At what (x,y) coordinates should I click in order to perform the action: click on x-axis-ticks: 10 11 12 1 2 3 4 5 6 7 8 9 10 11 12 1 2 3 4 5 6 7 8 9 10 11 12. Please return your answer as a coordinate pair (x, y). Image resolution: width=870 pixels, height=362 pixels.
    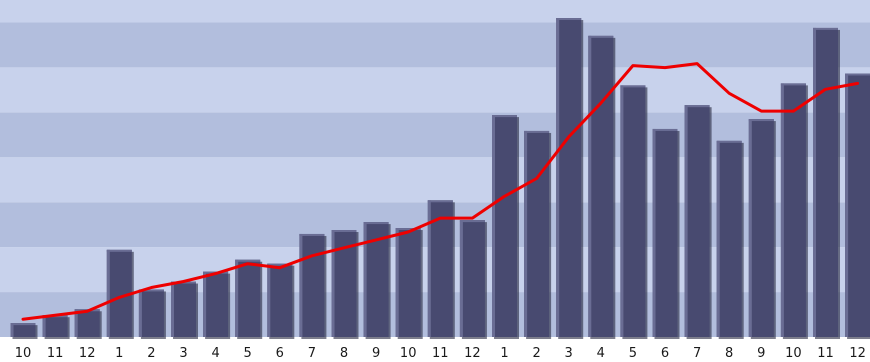
    Looking at the image, I should click on (440, 353).